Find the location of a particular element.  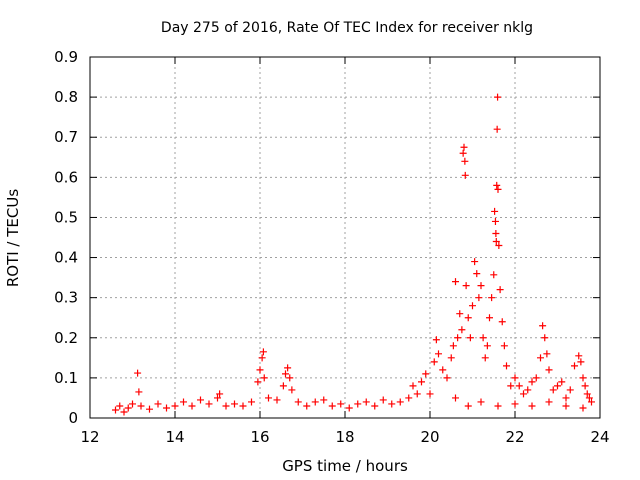

x-tick-label: 16 is located at coordinates (259, 437).